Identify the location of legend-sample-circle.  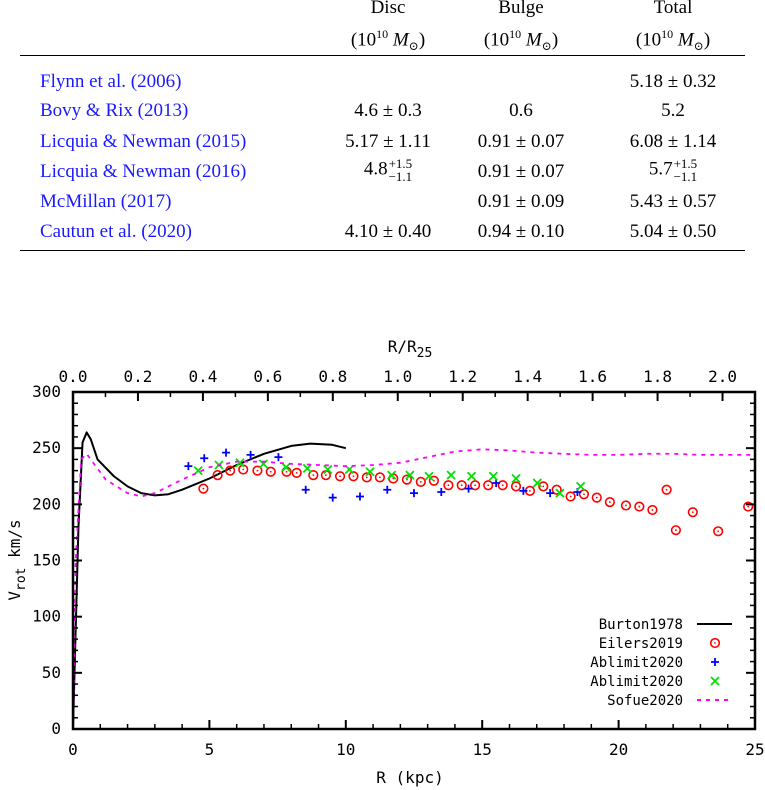
(715, 643).